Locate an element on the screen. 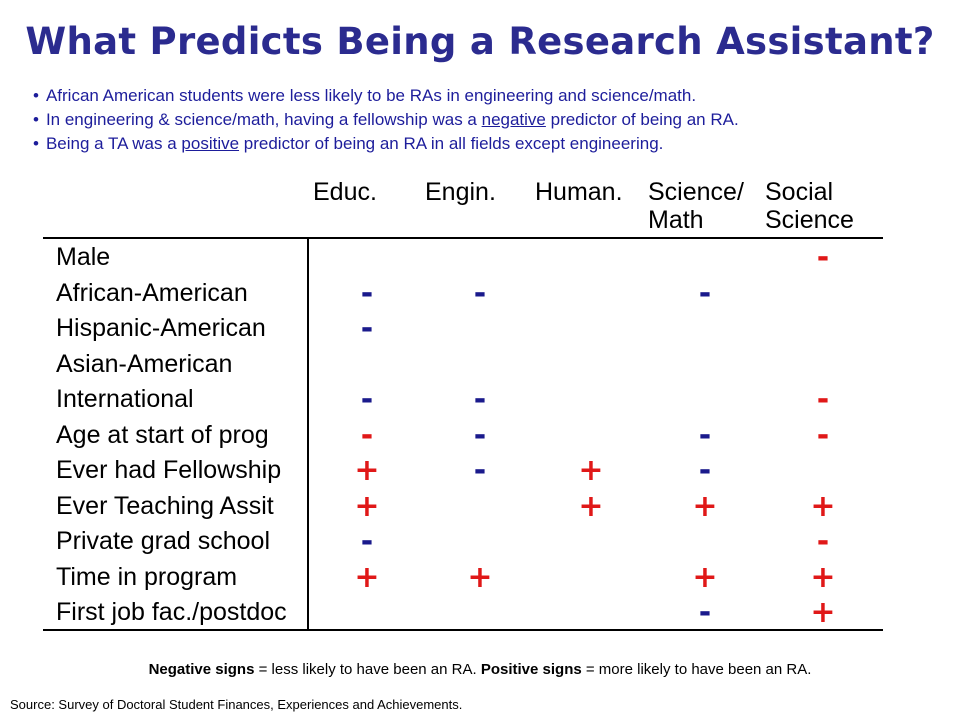 This screenshot has width=960, height=720. column-header-science-math: Science/ Math is located at coordinates (696, 206).